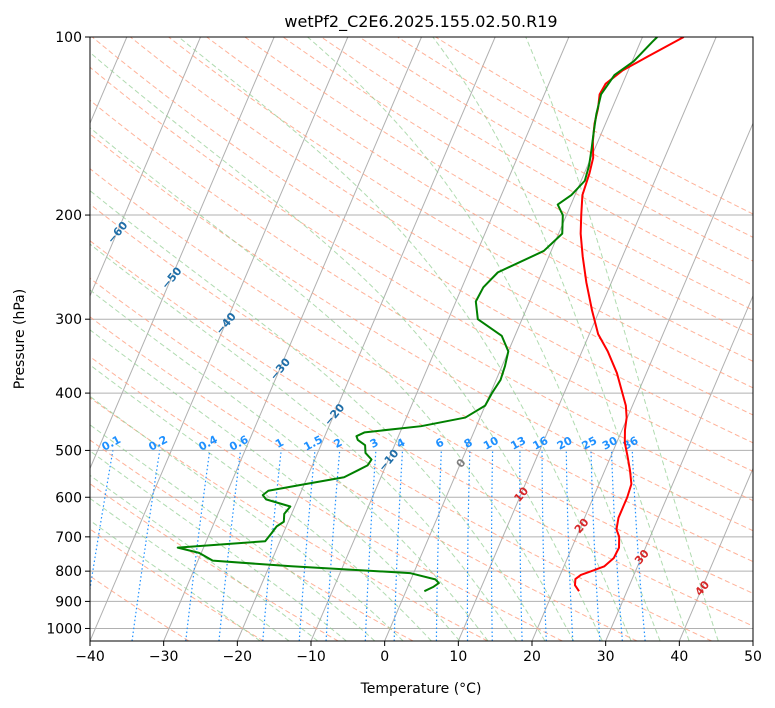  I want to click on y-tick-label: 1000, so click(64, 629).